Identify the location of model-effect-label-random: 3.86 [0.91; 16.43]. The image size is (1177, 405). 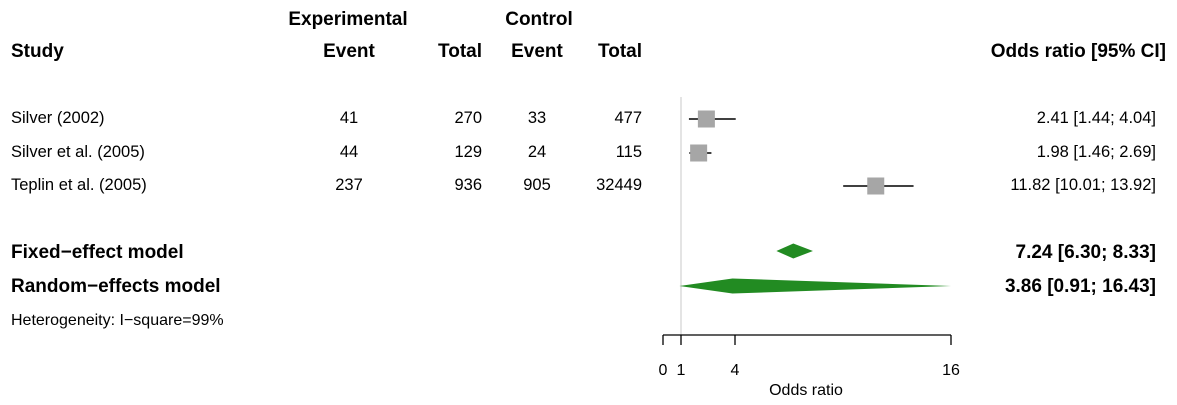
(1080, 286).